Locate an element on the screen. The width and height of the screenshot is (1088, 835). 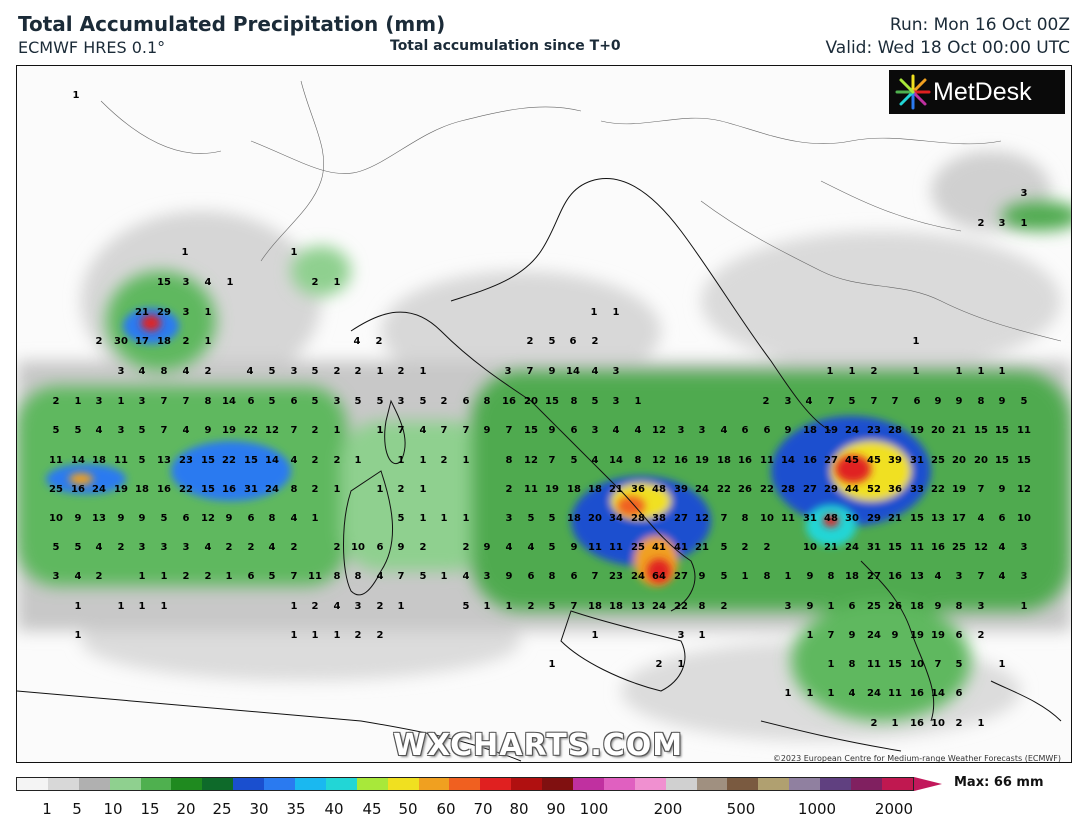
value-label: 22 is located at coordinates (229, 460).